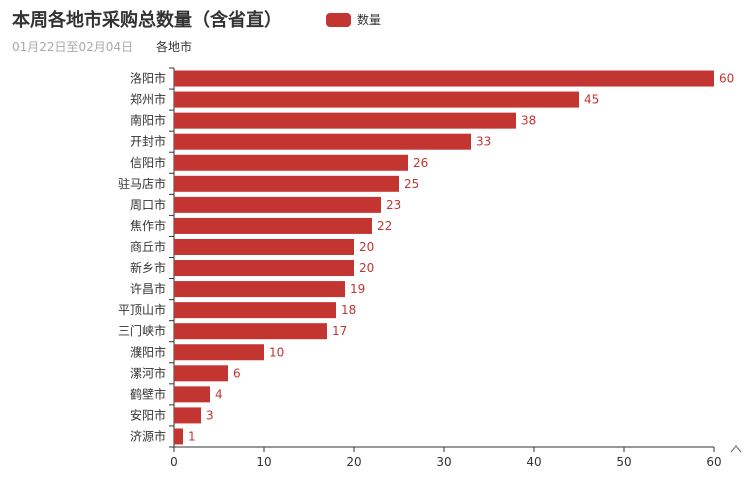 Image resolution: width=750 pixels, height=483 pixels. I want to click on data-label: 19, so click(357, 289).